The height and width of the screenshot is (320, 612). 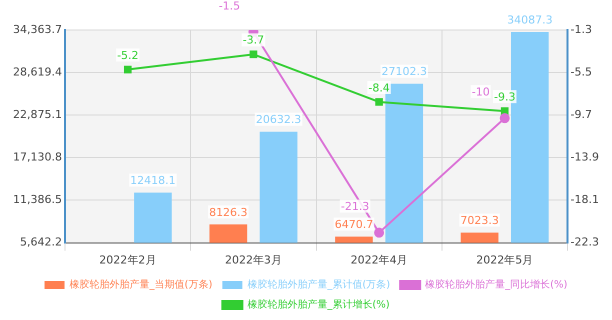 What do you see at coordinates (585, 242) in the screenshot?
I see `y2-tick-label: -22.3` at bounding box center [585, 242].